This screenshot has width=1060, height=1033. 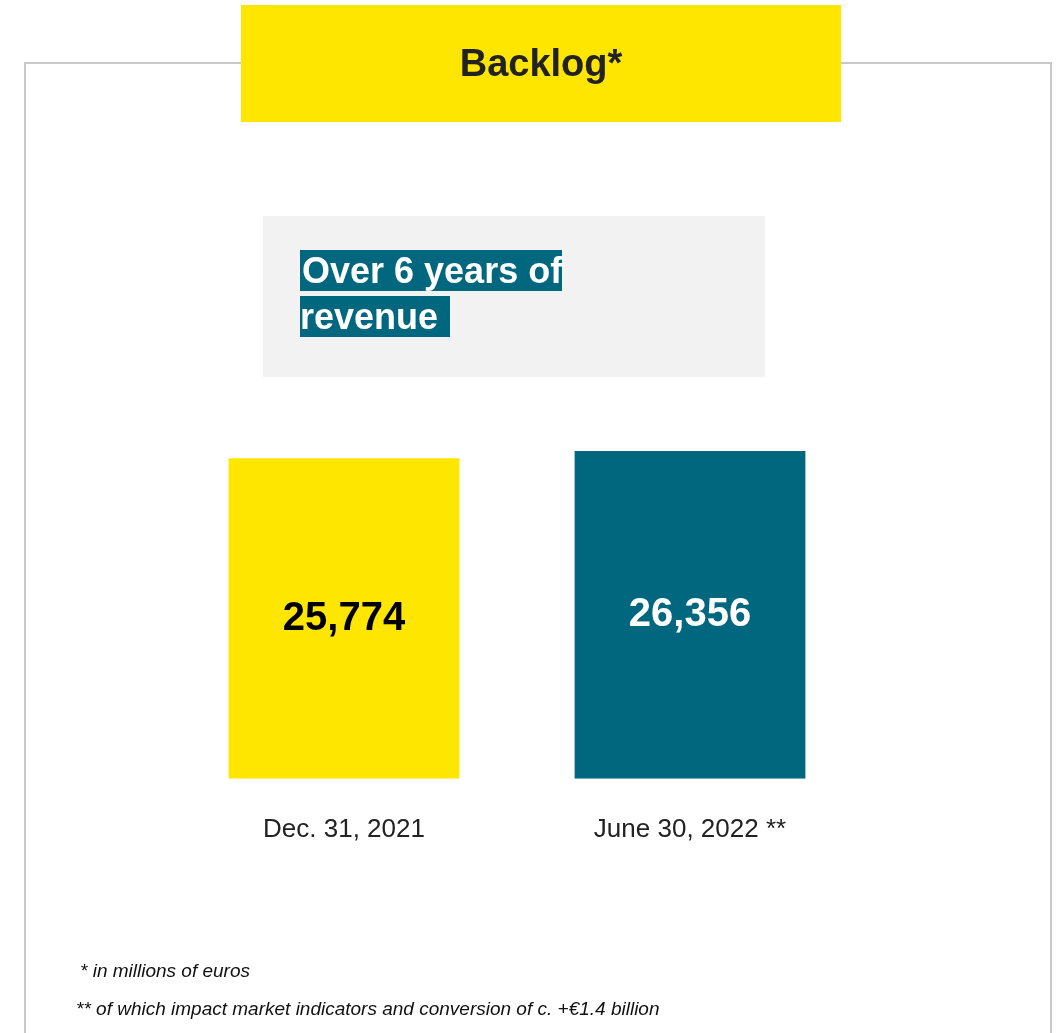 I want to click on text: * in millions of euros, so click(x=165, y=971).